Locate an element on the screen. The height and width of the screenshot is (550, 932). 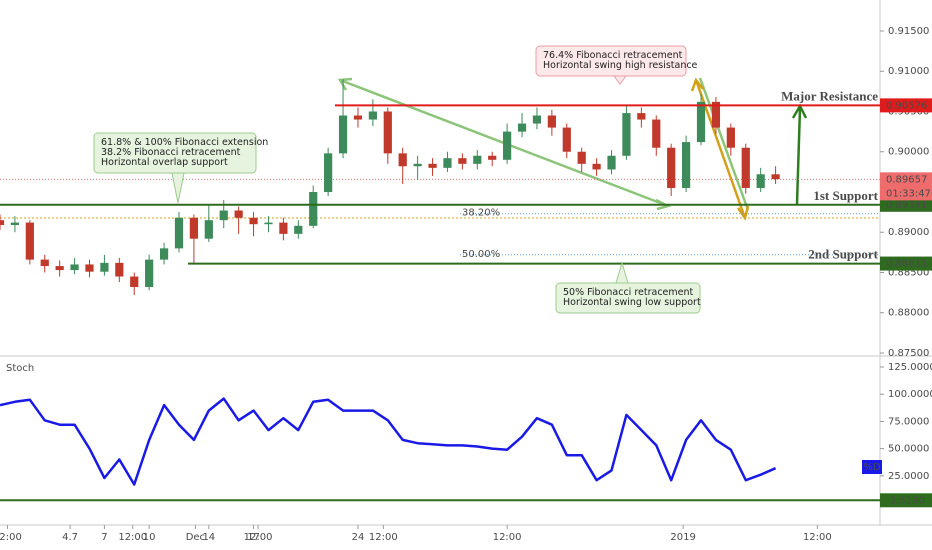
level-value: 2.5190 is located at coordinates (907, 500).